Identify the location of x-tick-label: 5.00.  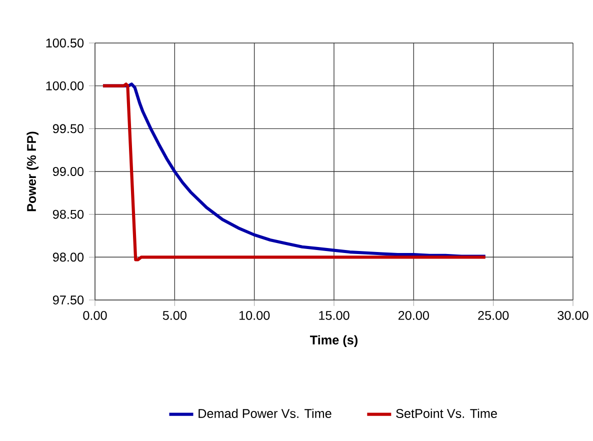
(174, 315).